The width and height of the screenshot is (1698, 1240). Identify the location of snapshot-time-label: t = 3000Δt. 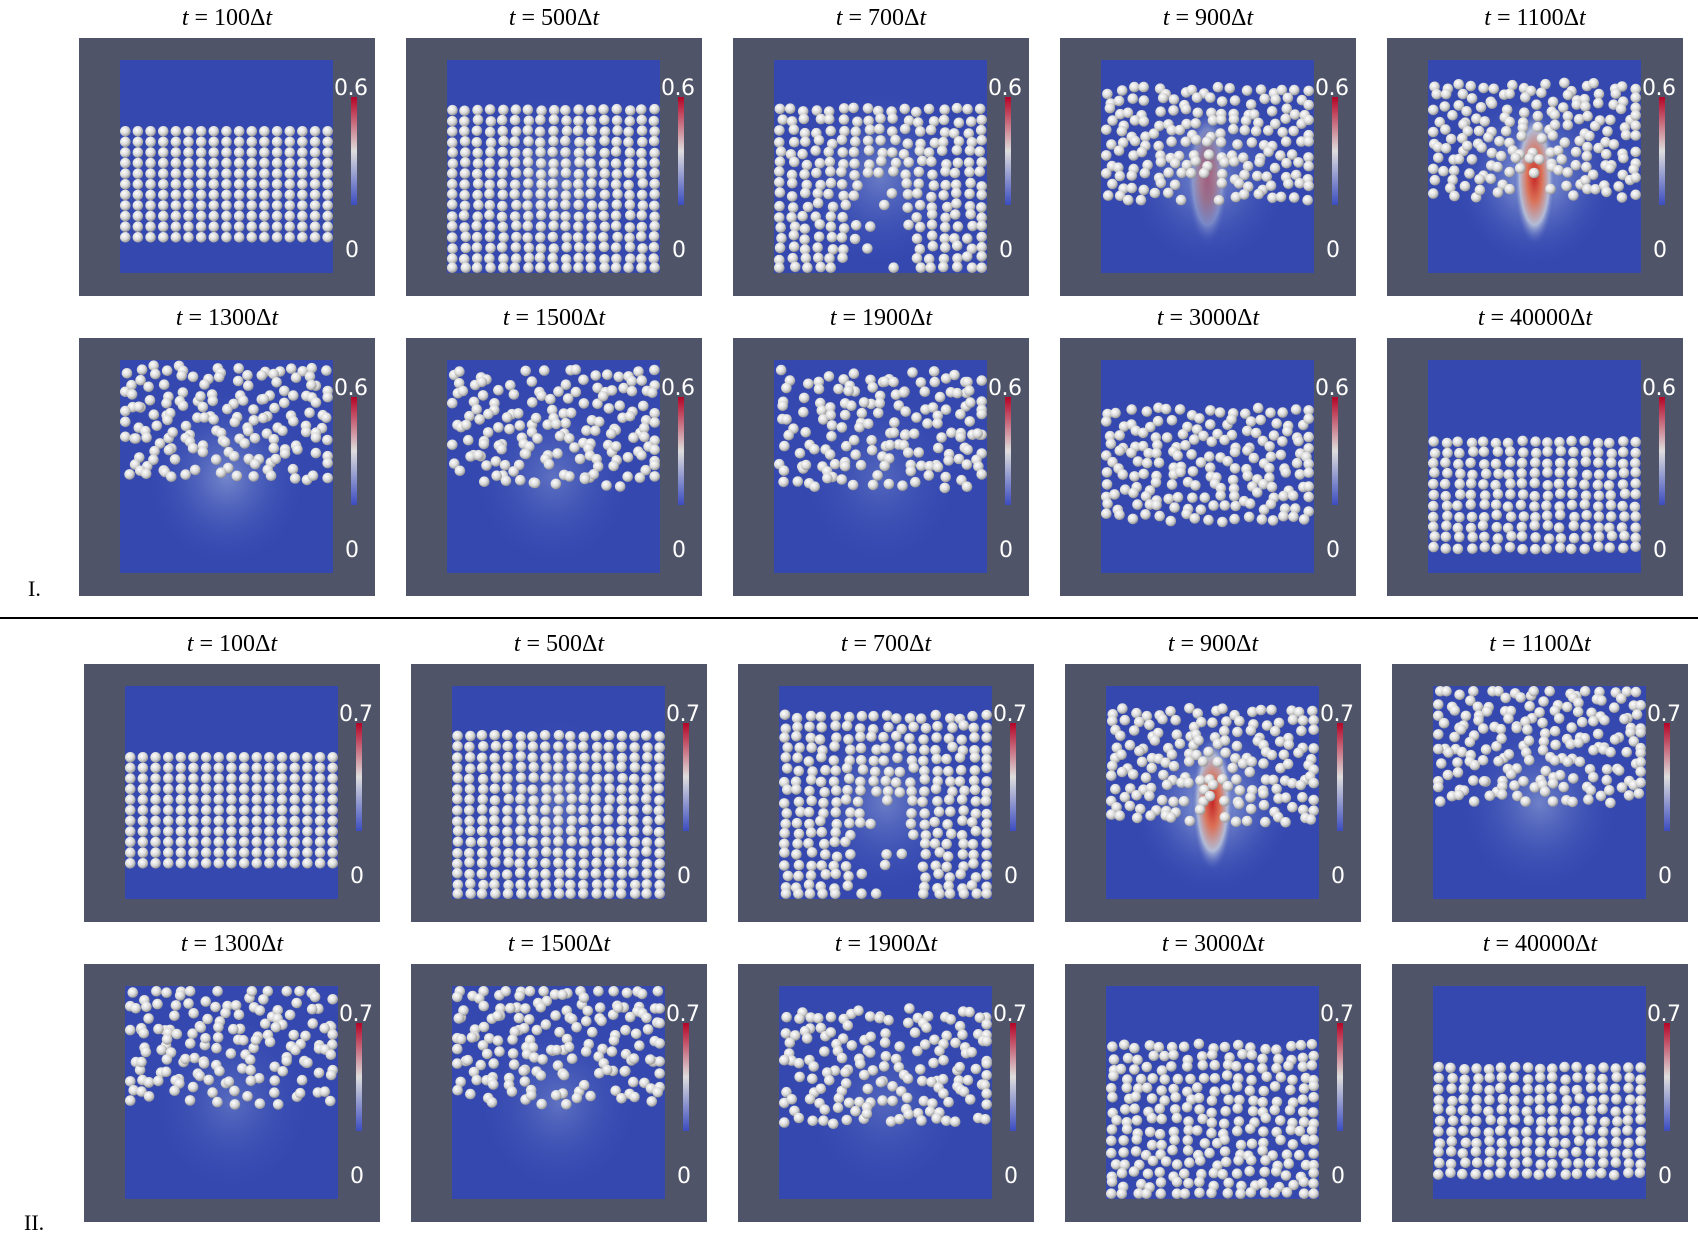
(1208, 318).